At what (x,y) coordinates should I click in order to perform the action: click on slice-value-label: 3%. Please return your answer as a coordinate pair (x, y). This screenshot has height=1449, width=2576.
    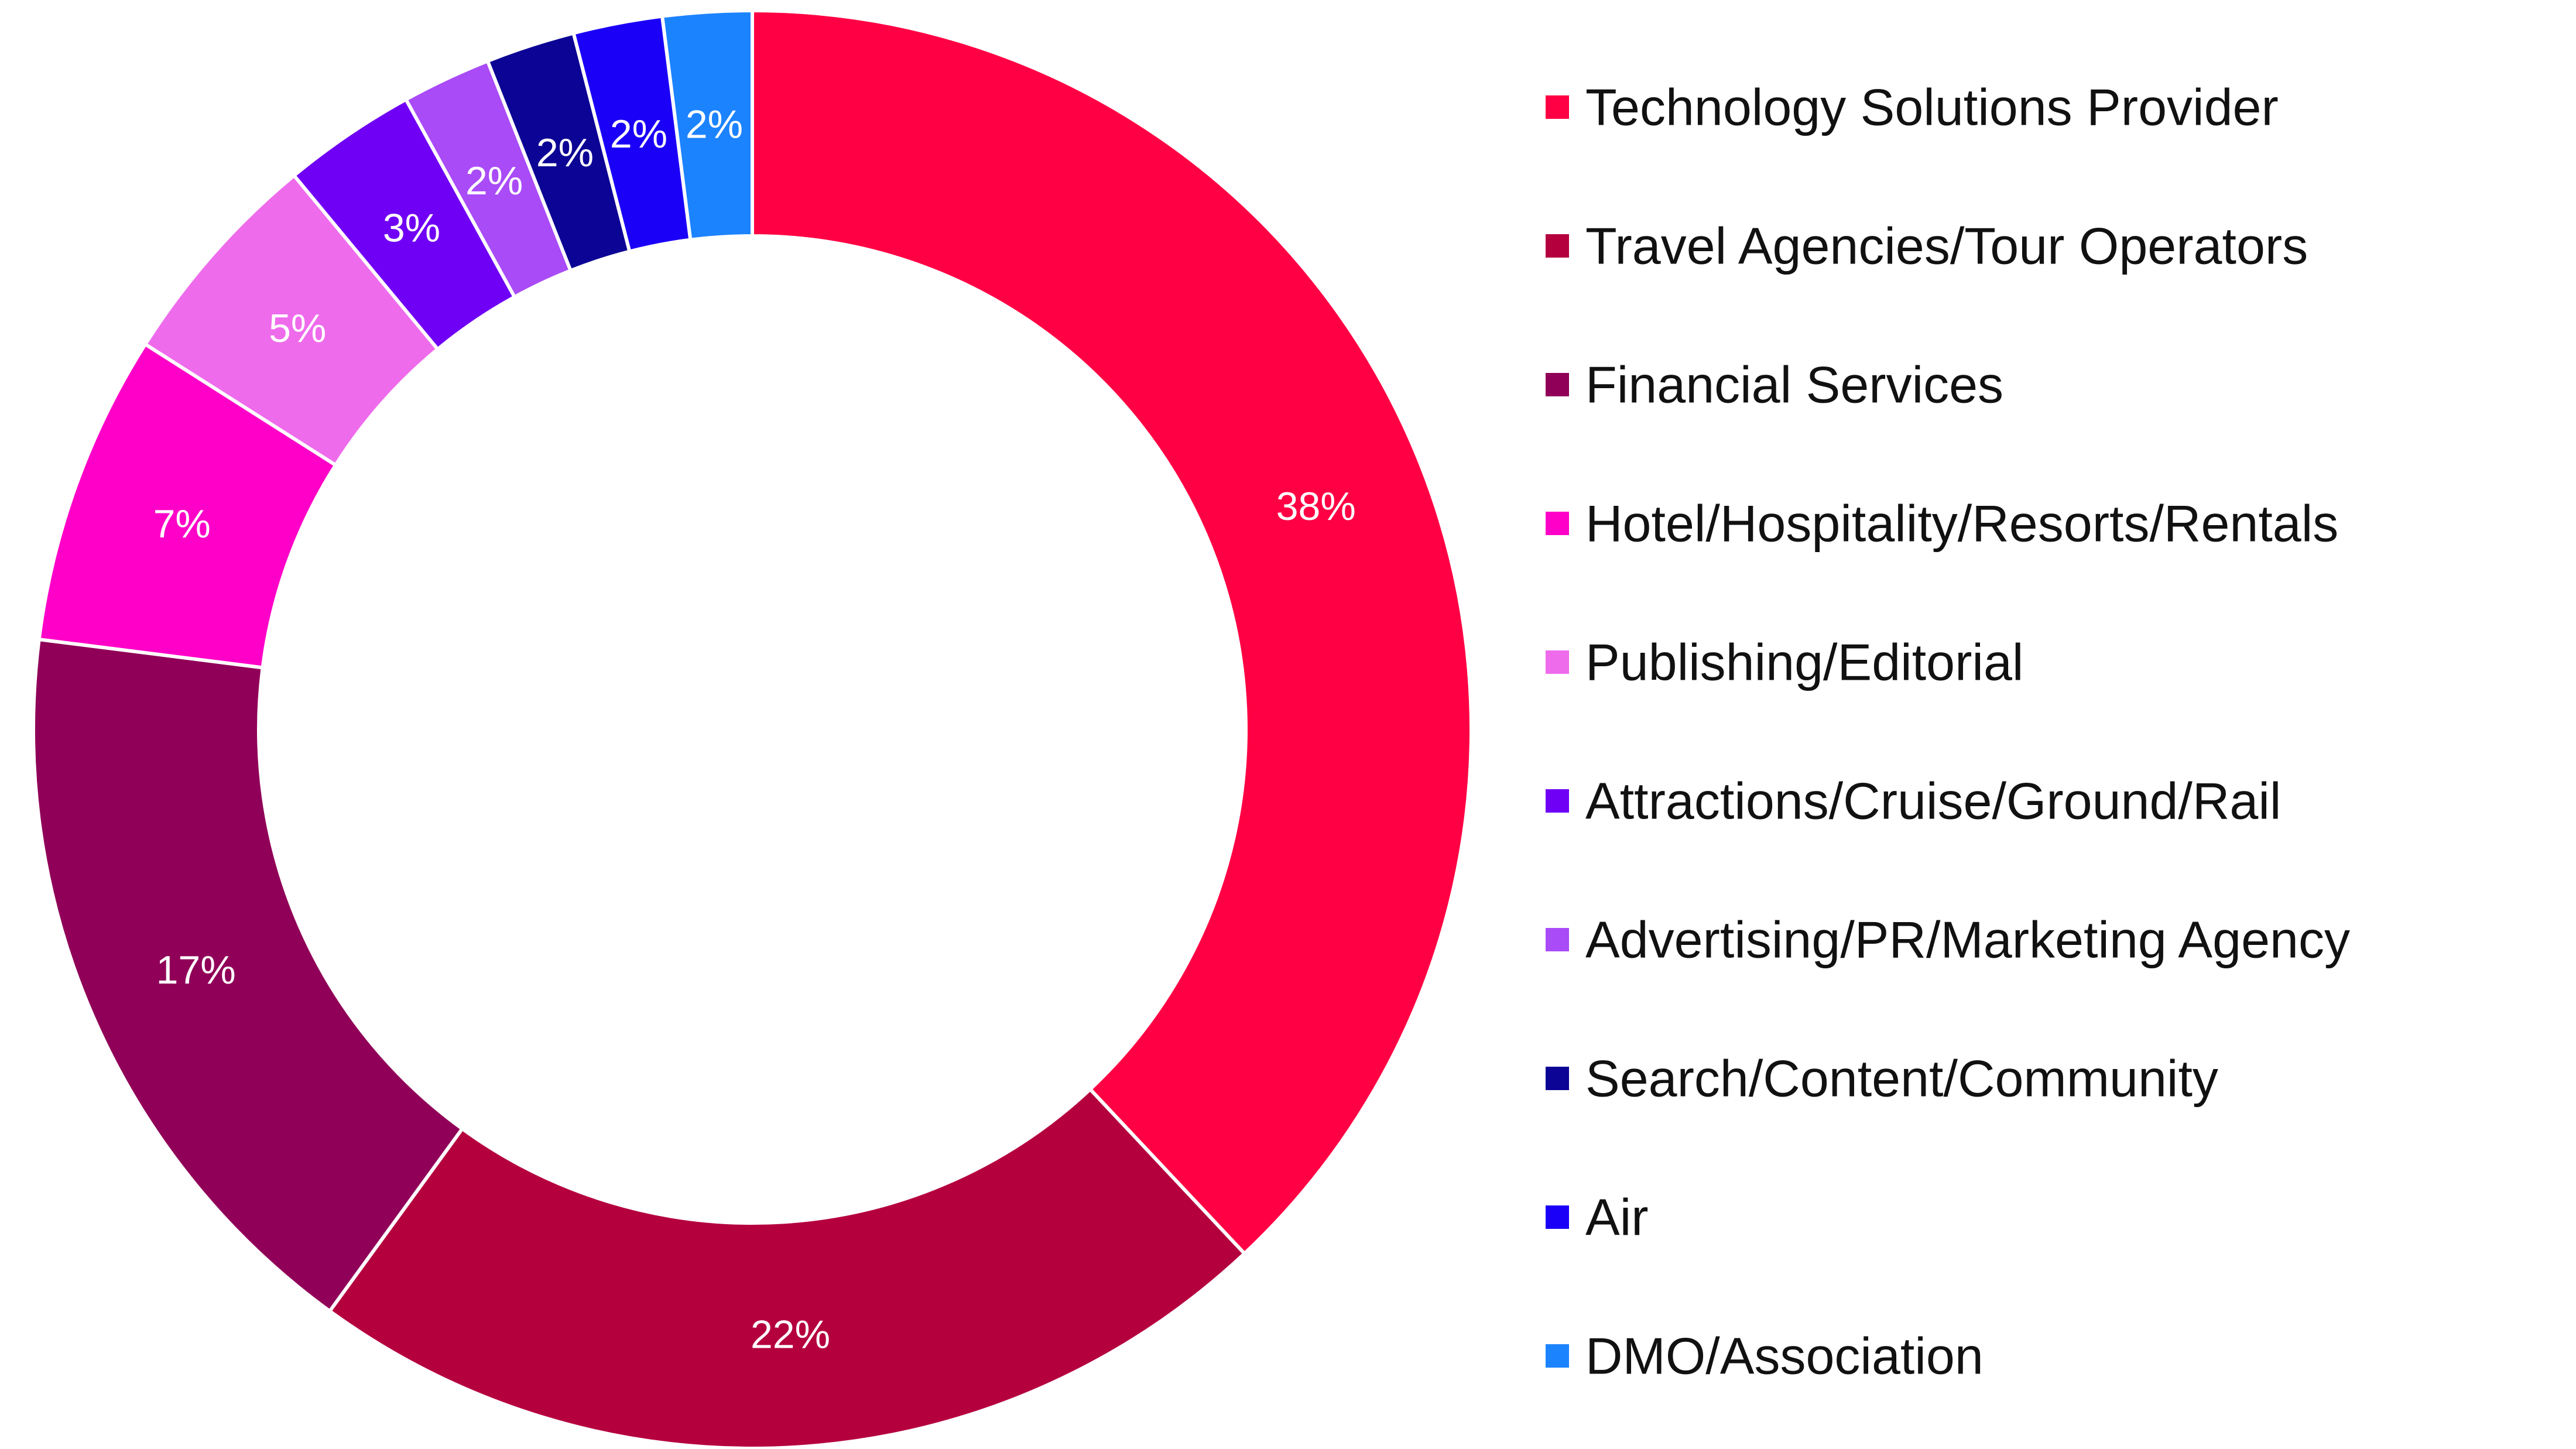
    Looking at the image, I should click on (411, 228).